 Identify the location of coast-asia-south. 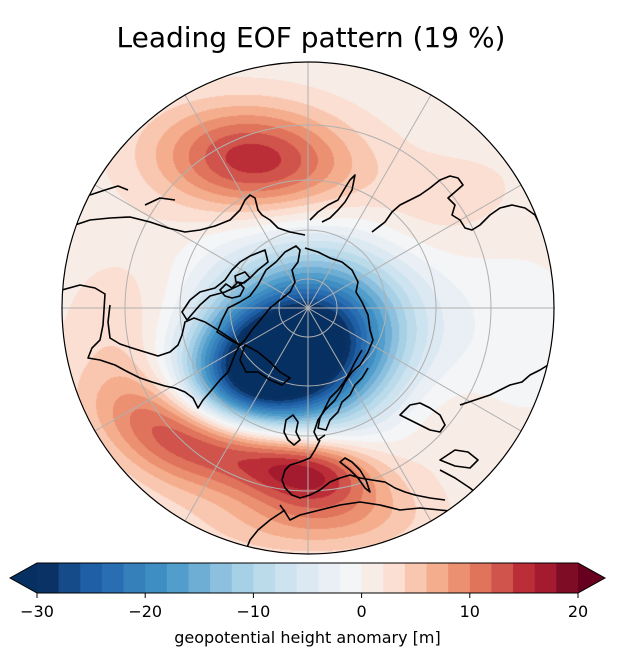
(494, 438).